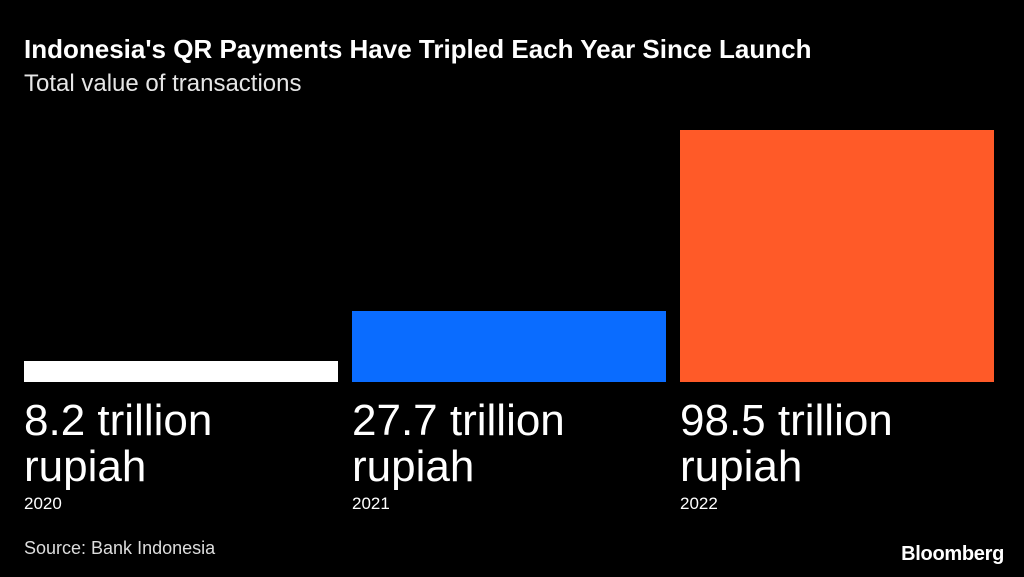 The width and height of the screenshot is (1024, 577). What do you see at coordinates (699, 503) in the screenshot?
I see `category-label-2022: 2022` at bounding box center [699, 503].